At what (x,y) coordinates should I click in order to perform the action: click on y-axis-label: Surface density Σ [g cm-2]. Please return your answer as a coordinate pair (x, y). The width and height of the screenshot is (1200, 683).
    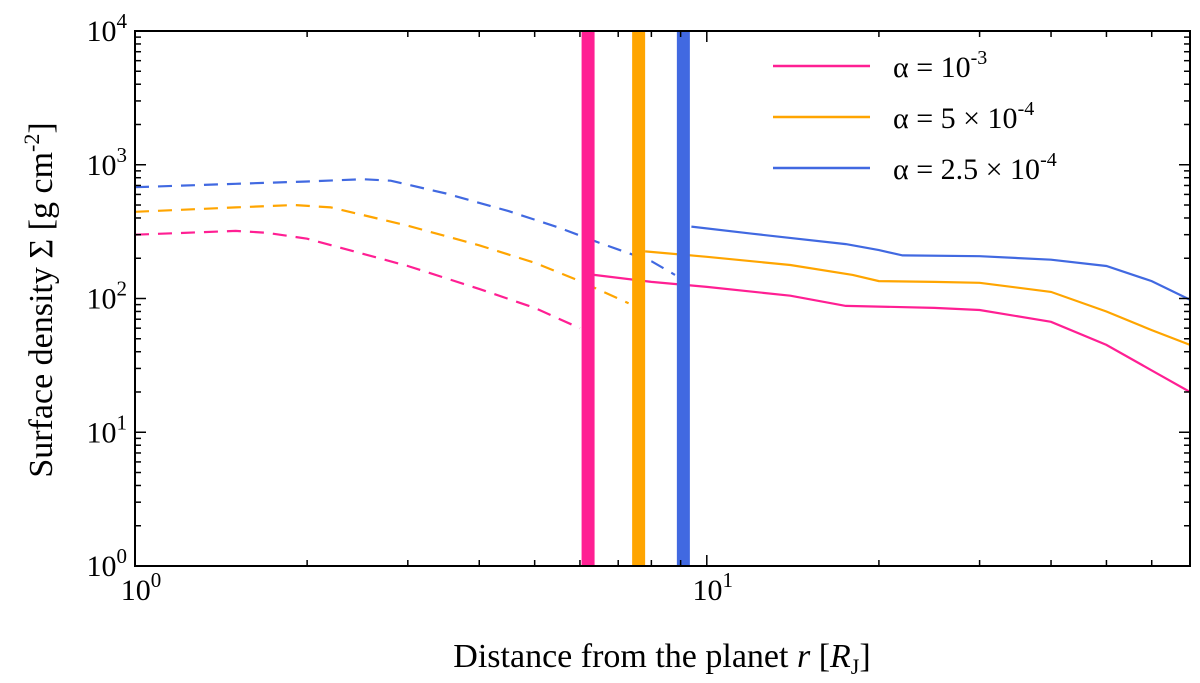
    Looking at the image, I should click on (39, 299).